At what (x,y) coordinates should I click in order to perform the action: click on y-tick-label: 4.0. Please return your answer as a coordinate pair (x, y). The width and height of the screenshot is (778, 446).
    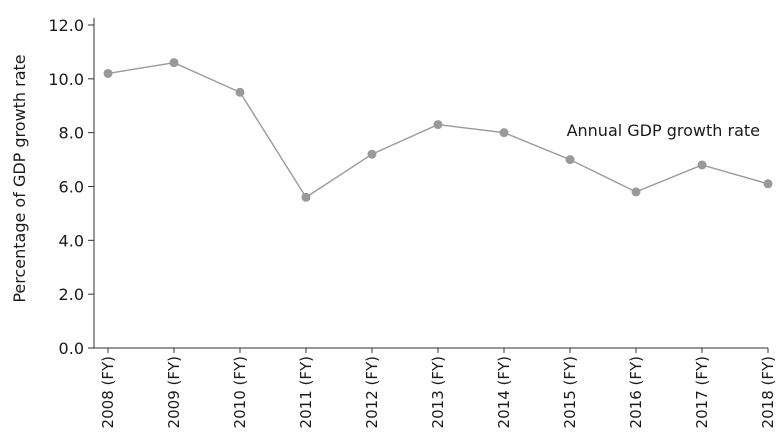
    Looking at the image, I should click on (71, 240).